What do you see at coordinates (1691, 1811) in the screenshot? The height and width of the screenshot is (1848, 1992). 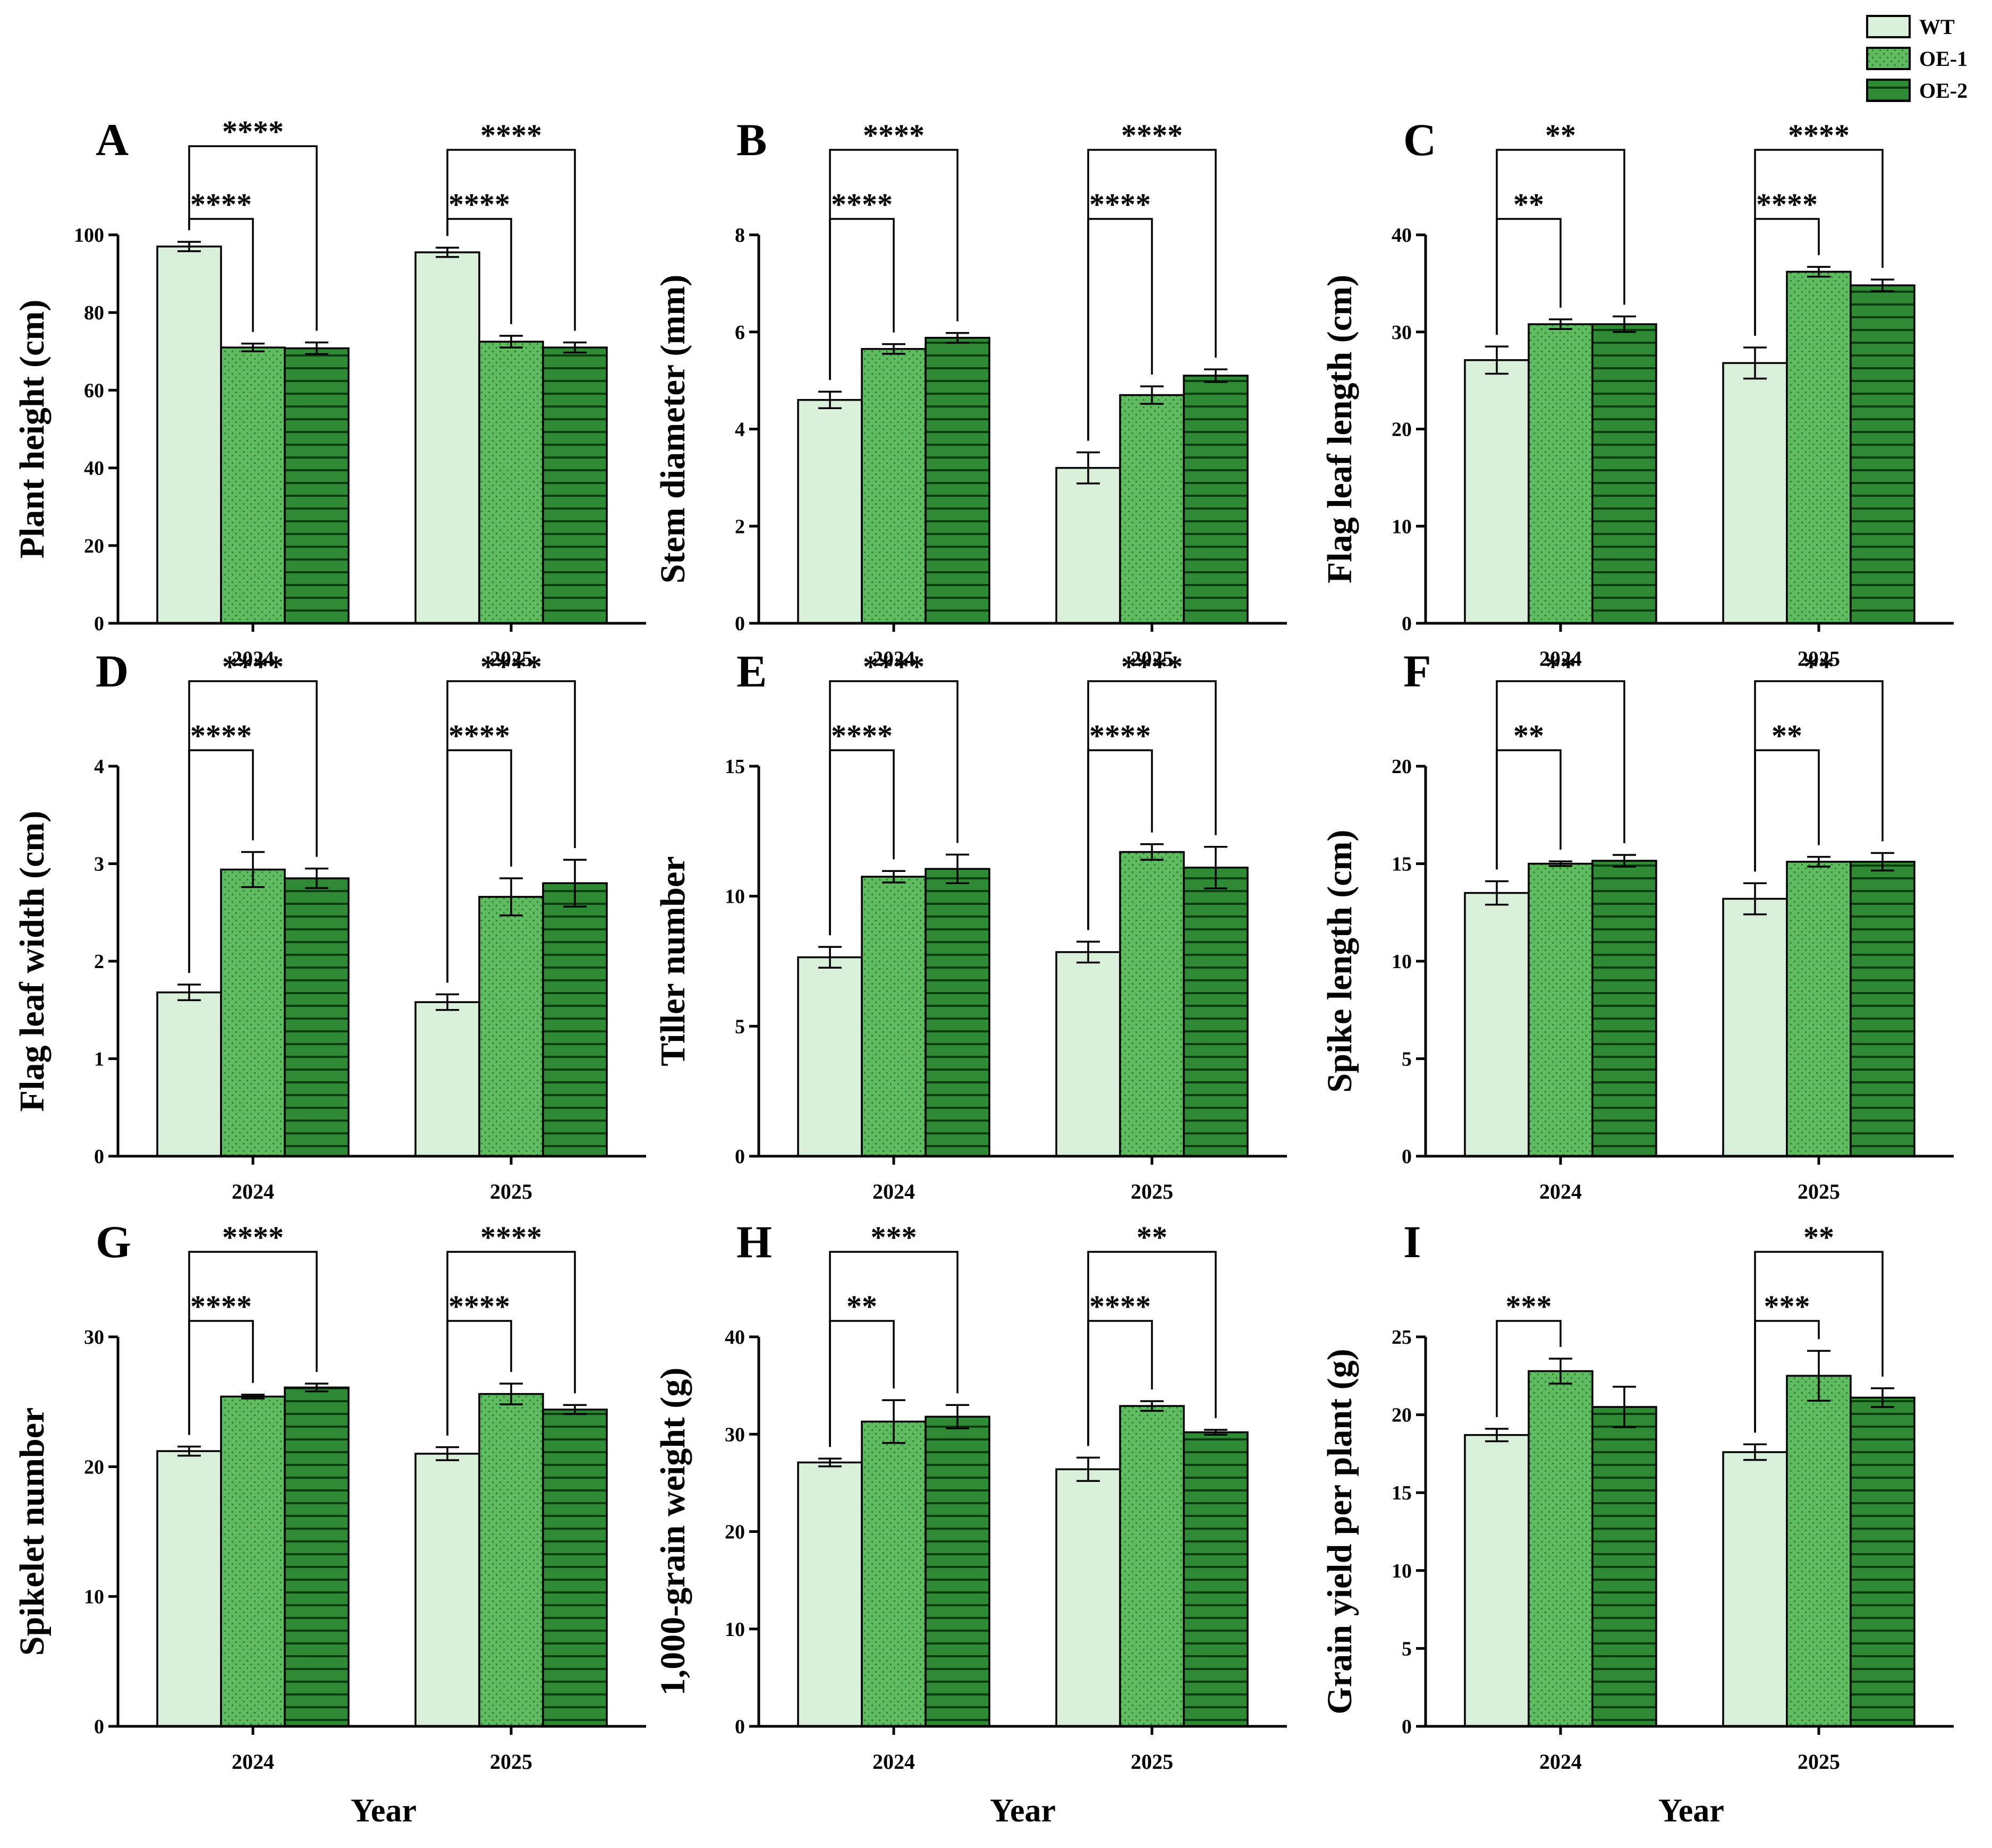 I see `x-axis-label-col3: Year` at bounding box center [1691, 1811].